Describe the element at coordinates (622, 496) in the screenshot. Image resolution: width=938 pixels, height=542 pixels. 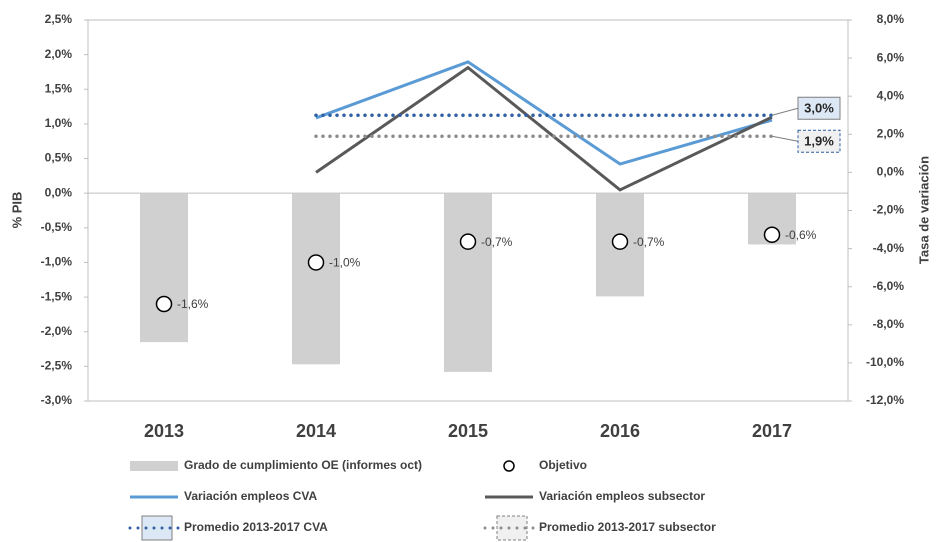
I see `legend-label: Variación empleos subsector` at that location.